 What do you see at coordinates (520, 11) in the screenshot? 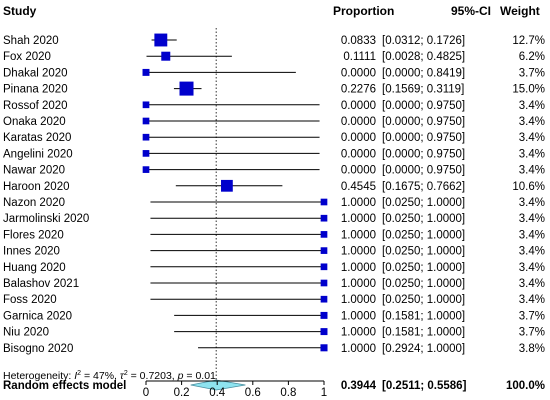
I see `header-weight: Weight` at bounding box center [520, 11].